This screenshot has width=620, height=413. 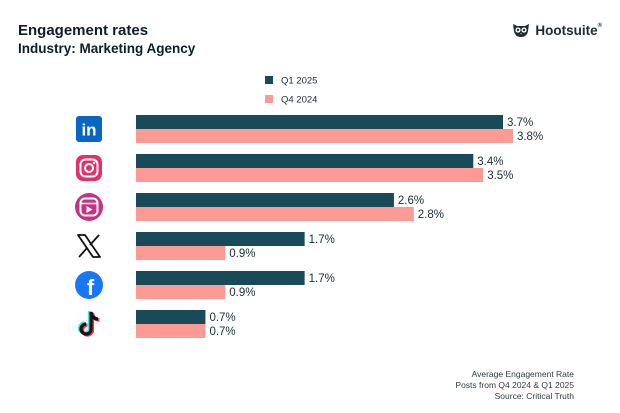 What do you see at coordinates (299, 81) in the screenshot?
I see `legend-label: Q1 2025` at bounding box center [299, 81].